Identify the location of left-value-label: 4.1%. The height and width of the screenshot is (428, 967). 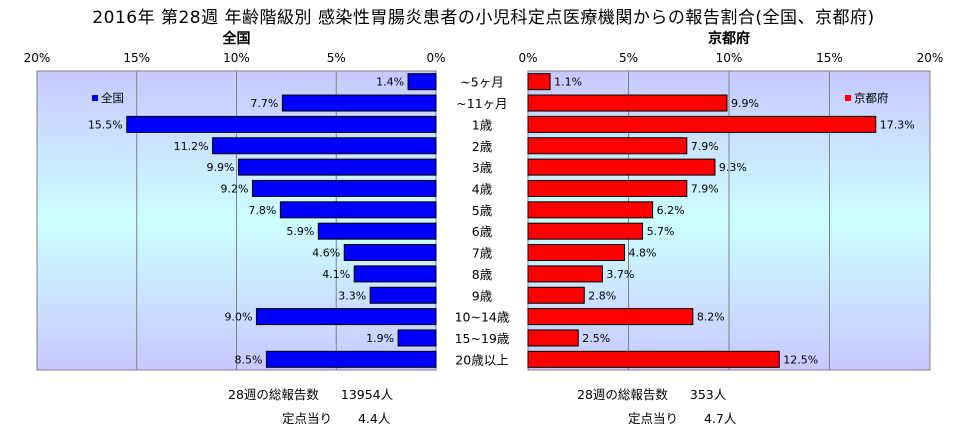
(336, 274).